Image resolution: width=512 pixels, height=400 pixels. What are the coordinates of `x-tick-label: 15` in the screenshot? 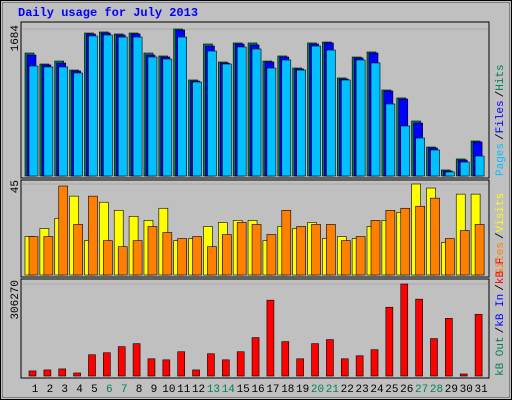 It's located at (243, 390).